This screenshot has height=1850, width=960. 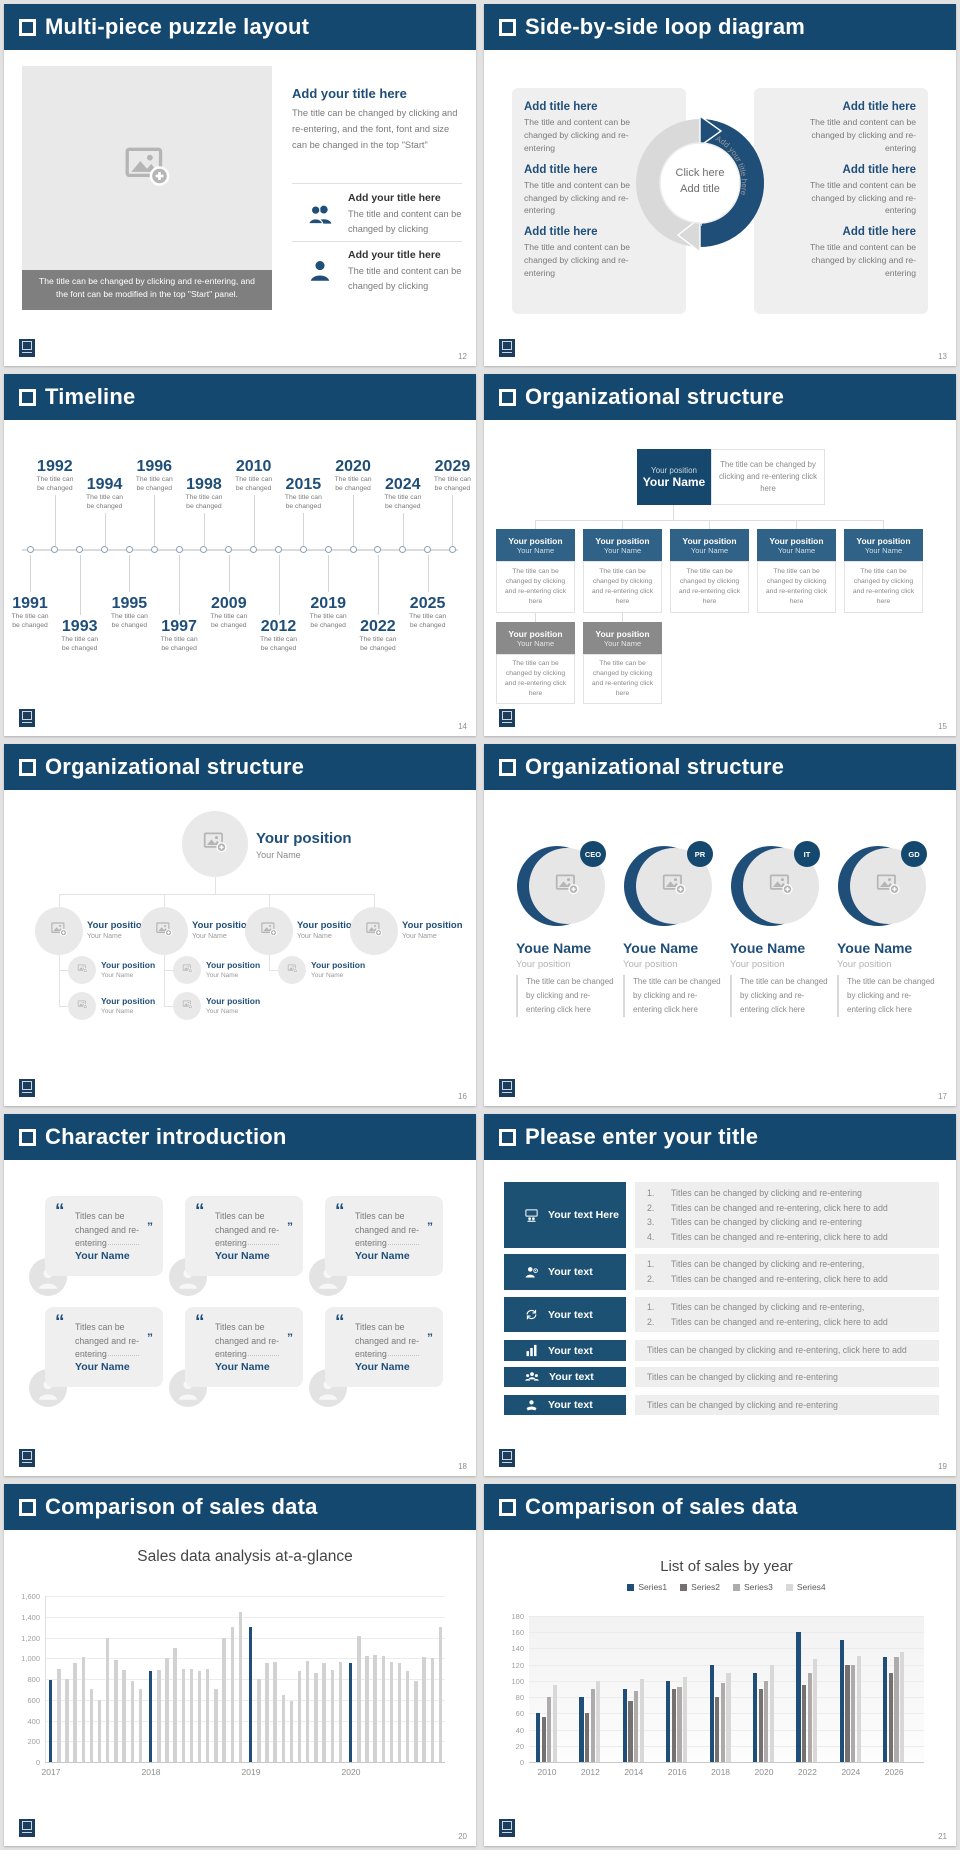 What do you see at coordinates (105, 494) in the screenshot?
I see `timeline-label: 1994 The title can be changed` at bounding box center [105, 494].